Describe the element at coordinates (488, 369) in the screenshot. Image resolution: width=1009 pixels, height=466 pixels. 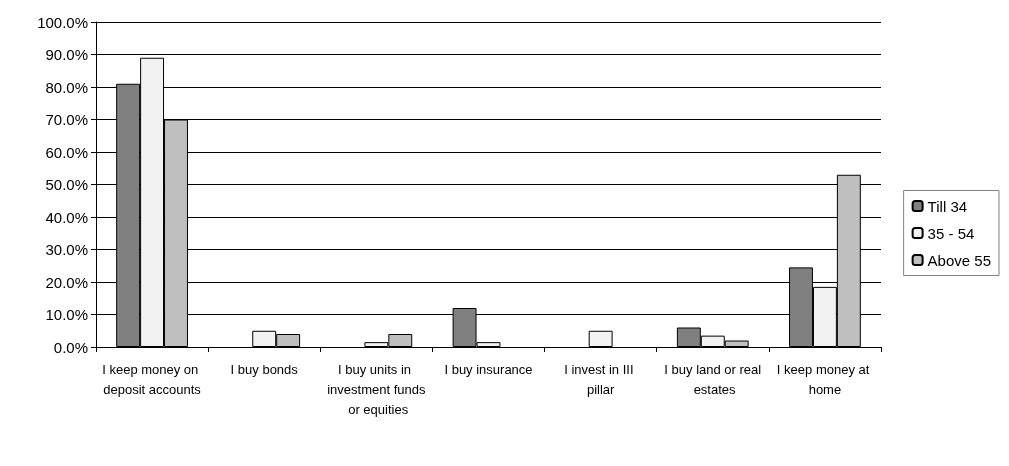
I see `x-tick-label: I buy insurance` at that location.